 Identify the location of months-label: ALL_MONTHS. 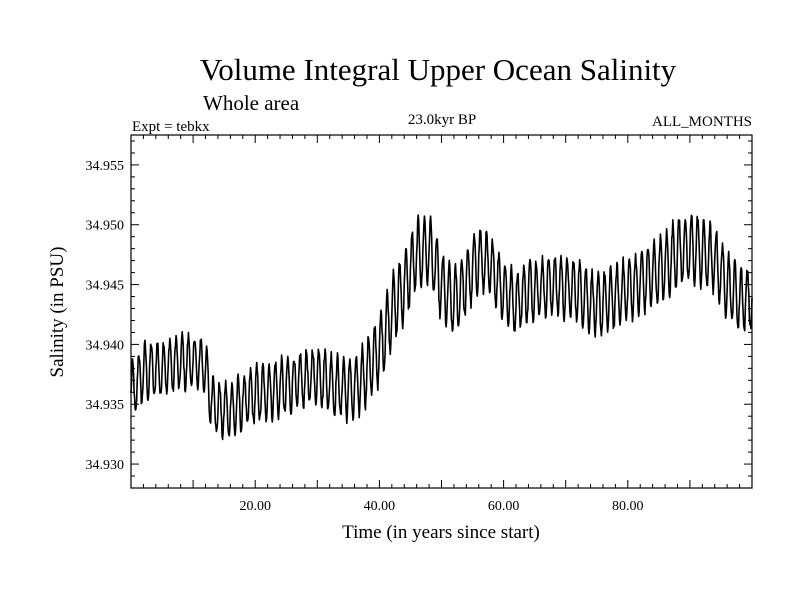
(702, 122).